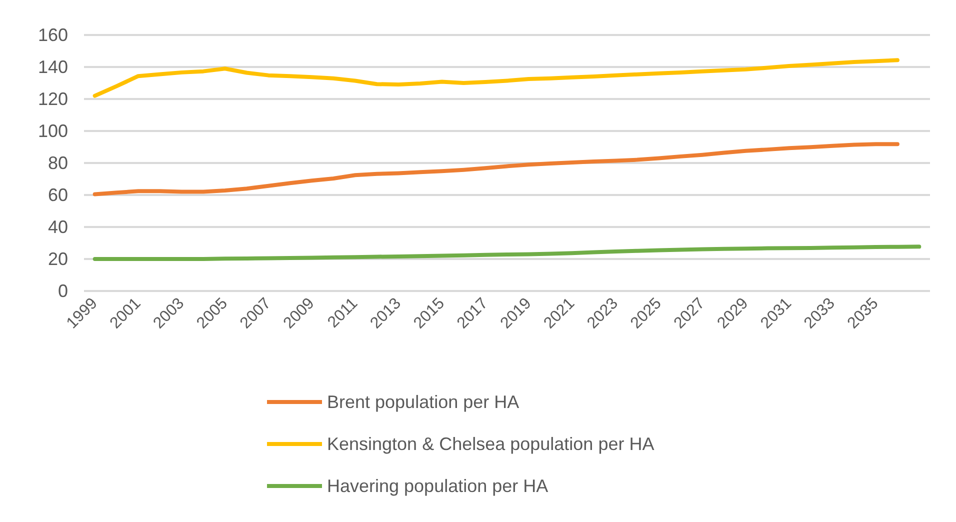  What do you see at coordinates (58, 227) in the screenshot?
I see `y-tick-label: 40` at bounding box center [58, 227].